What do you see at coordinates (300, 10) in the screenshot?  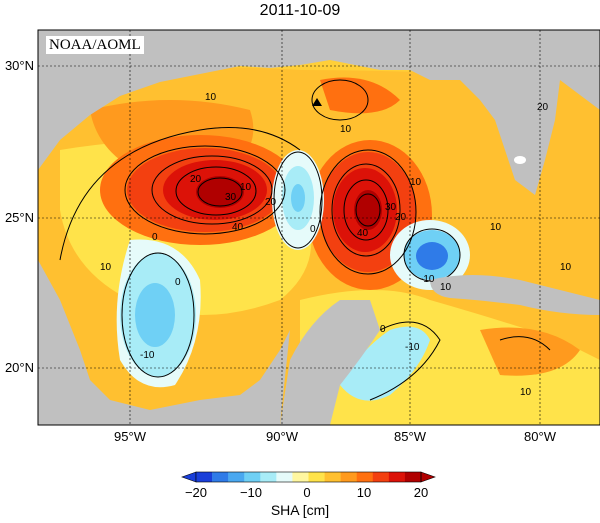 I see `map-title: 2011-10-09` at bounding box center [300, 10].